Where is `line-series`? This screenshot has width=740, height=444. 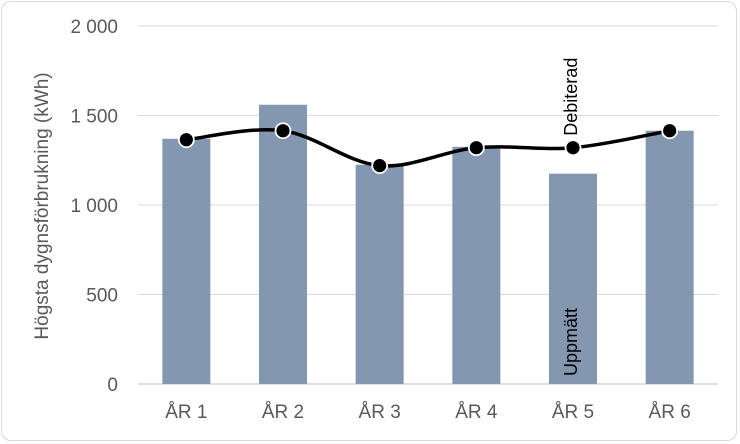 line-series is located at coordinates (428, 148).